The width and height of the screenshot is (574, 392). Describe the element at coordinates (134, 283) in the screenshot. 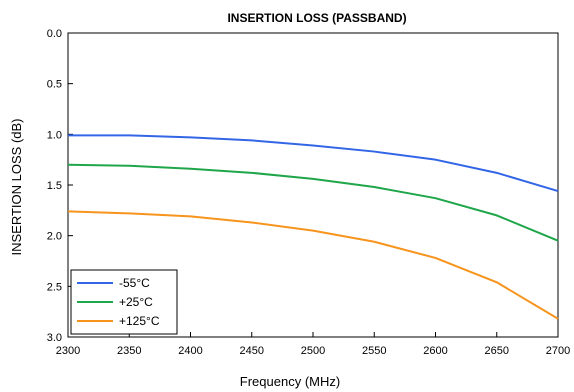

I see `legend-label-0: -55°C` at that location.